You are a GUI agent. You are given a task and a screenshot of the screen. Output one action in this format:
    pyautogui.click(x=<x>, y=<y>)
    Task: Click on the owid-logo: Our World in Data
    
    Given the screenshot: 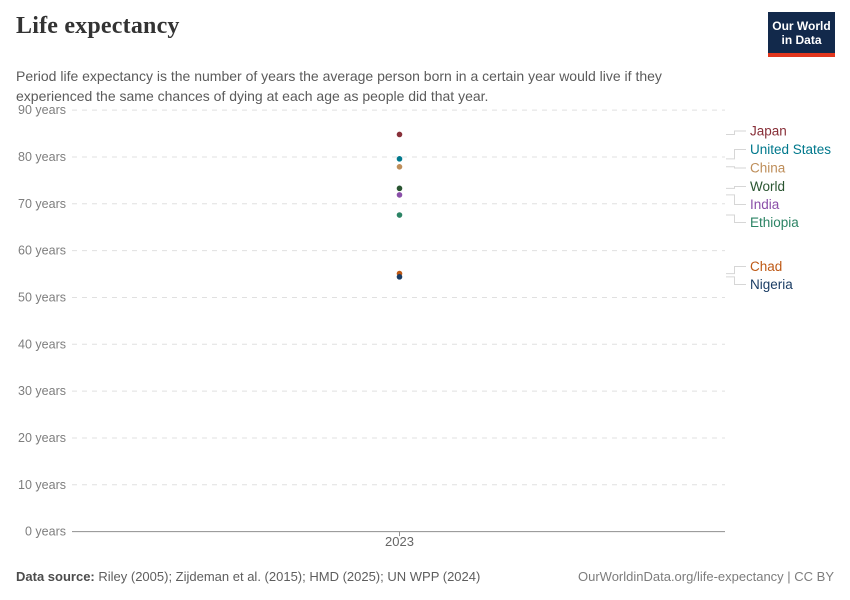 What is the action you would take?
    pyautogui.click(x=801, y=35)
    